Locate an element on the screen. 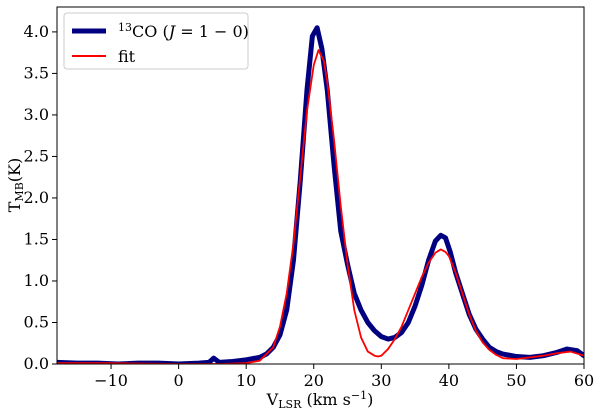 The height and width of the screenshot is (415, 599). x-tick-label: 0 is located at coordinates (179, 380).